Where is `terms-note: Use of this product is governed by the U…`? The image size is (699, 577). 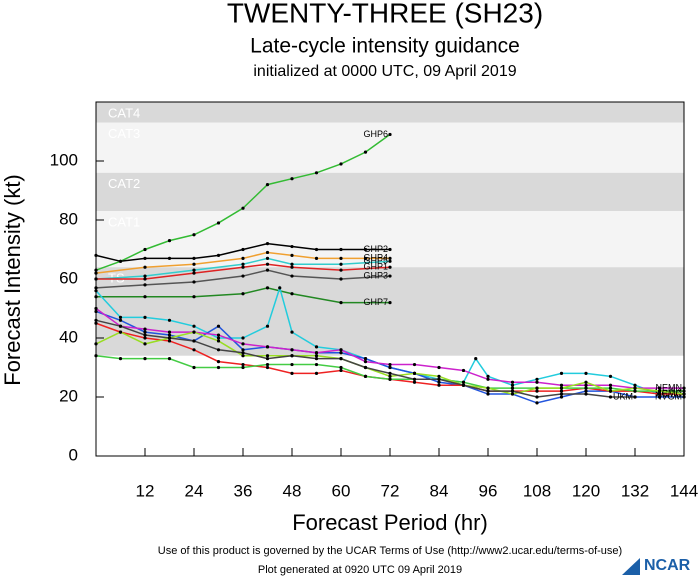
terms-note: Use of this product is governed by the U… is located at coordinates (390, 551).